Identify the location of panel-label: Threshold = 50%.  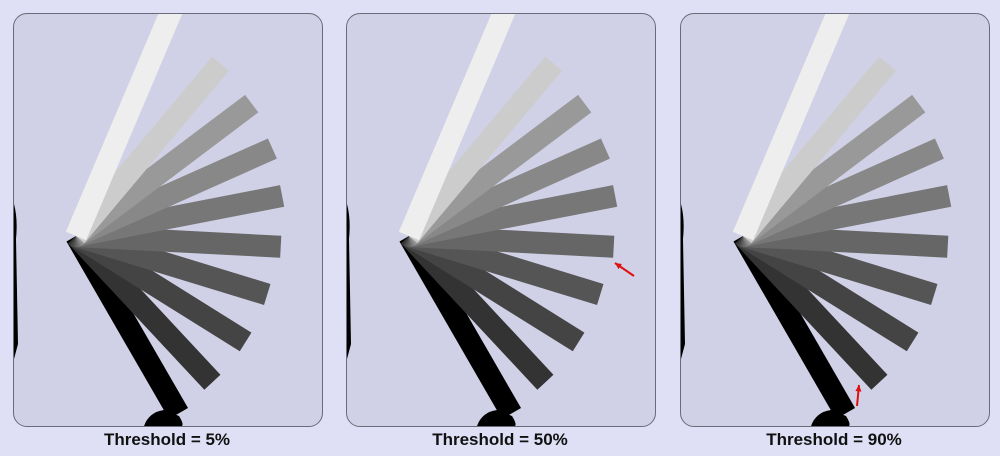
(500, 439).